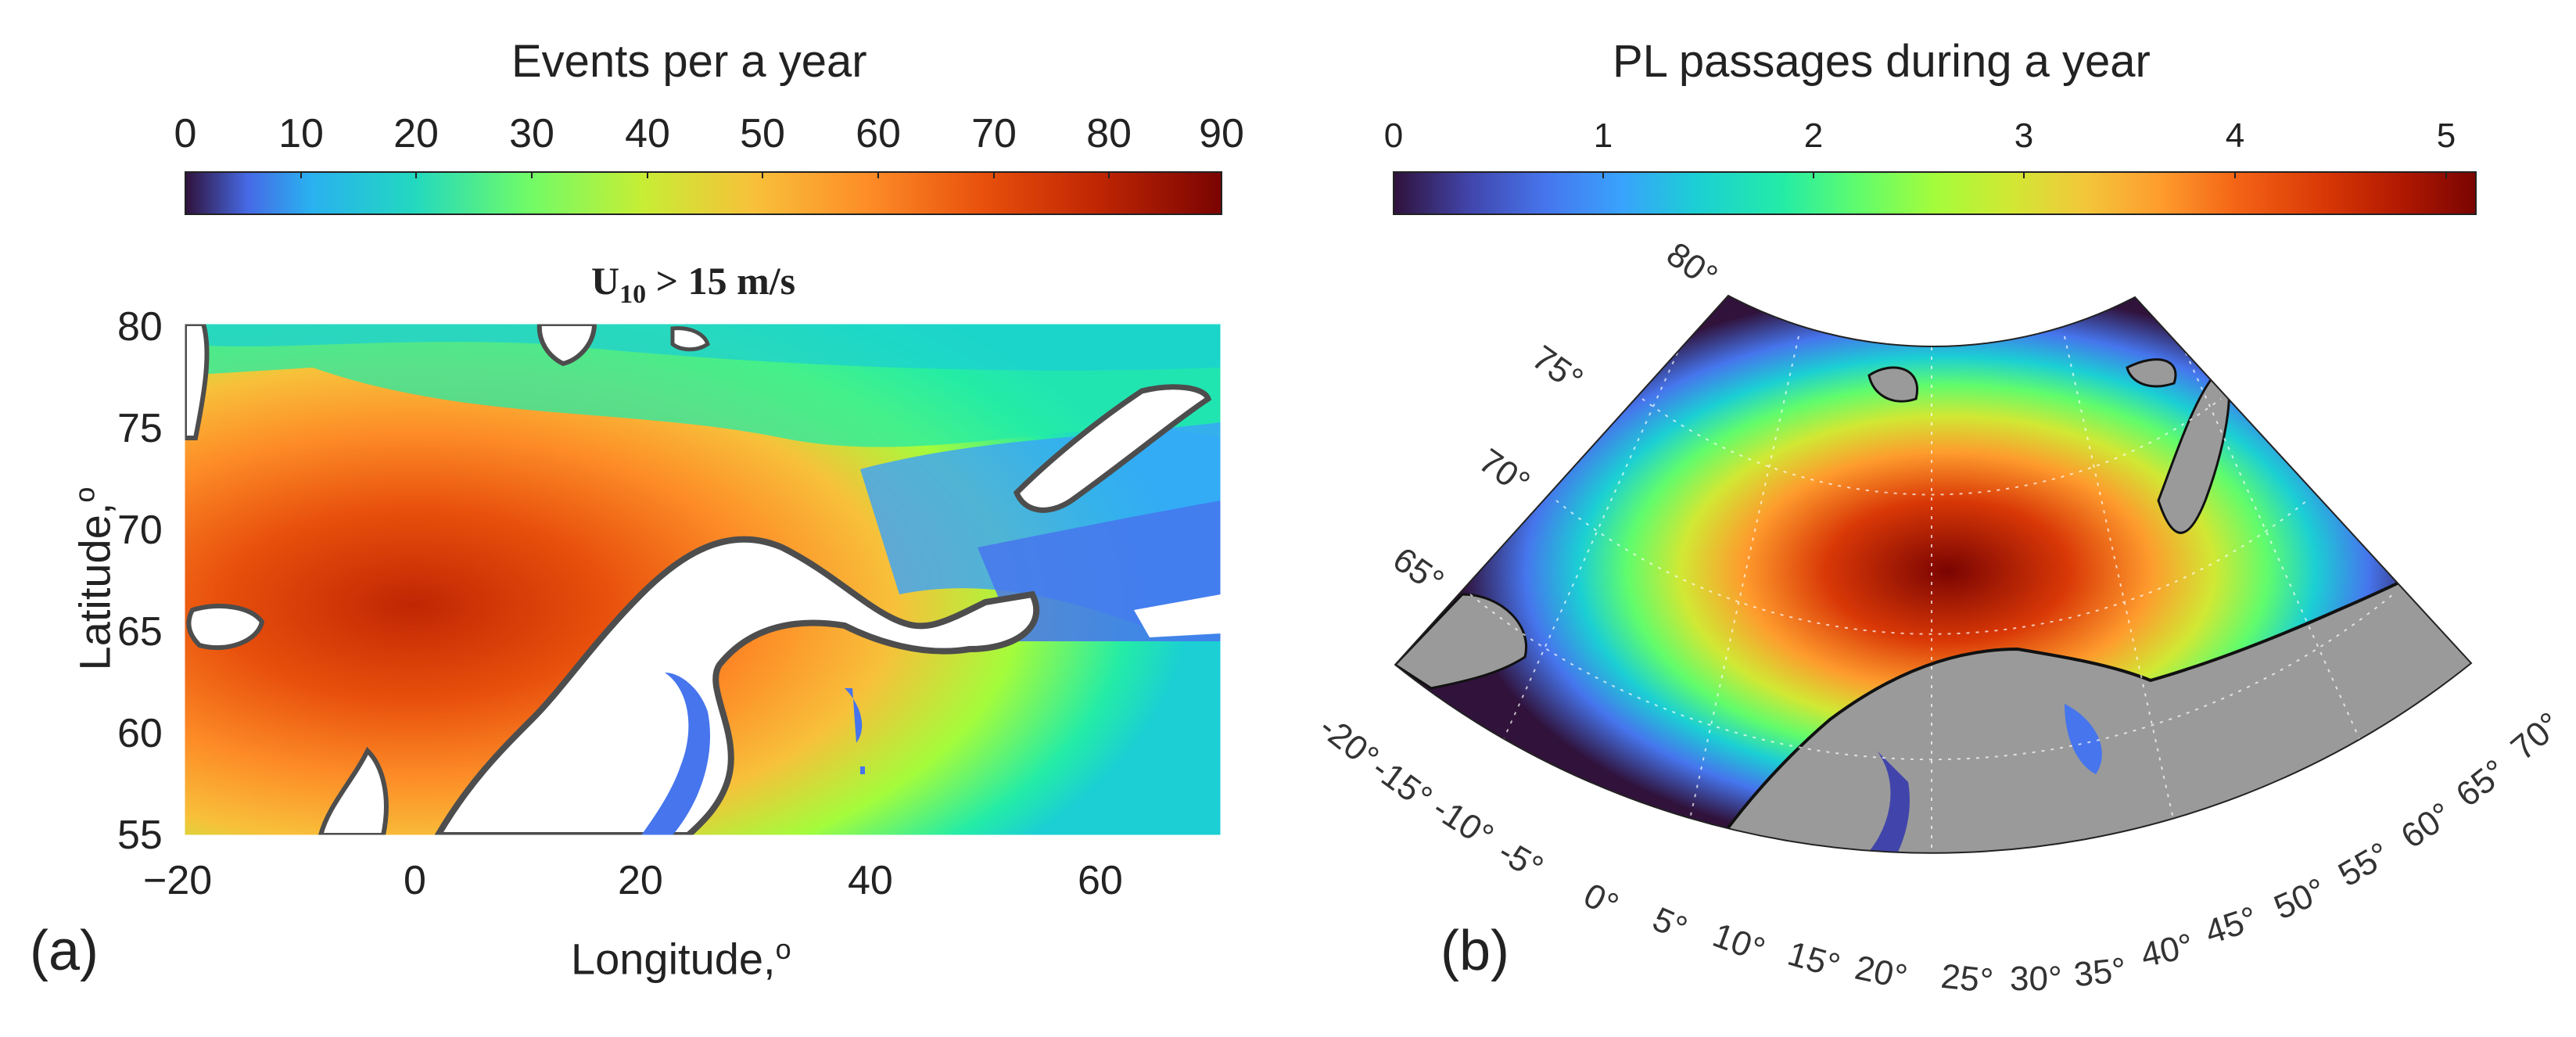 This screenshot has height=1037, width=2576. I want to click on cb-b-tick: 3, so click(2024, 136).